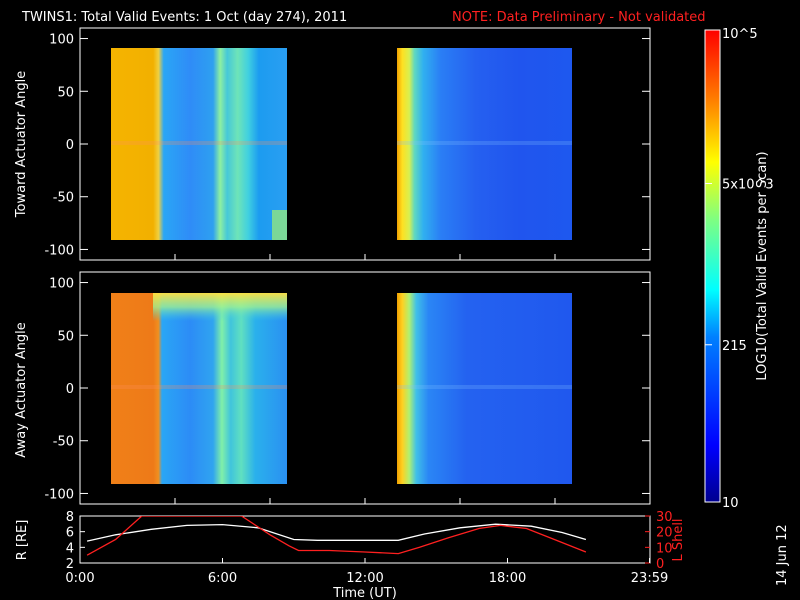 This screenshot has width=800, height=600. I want to click on away-tick-label: -100, so click(59, 494).